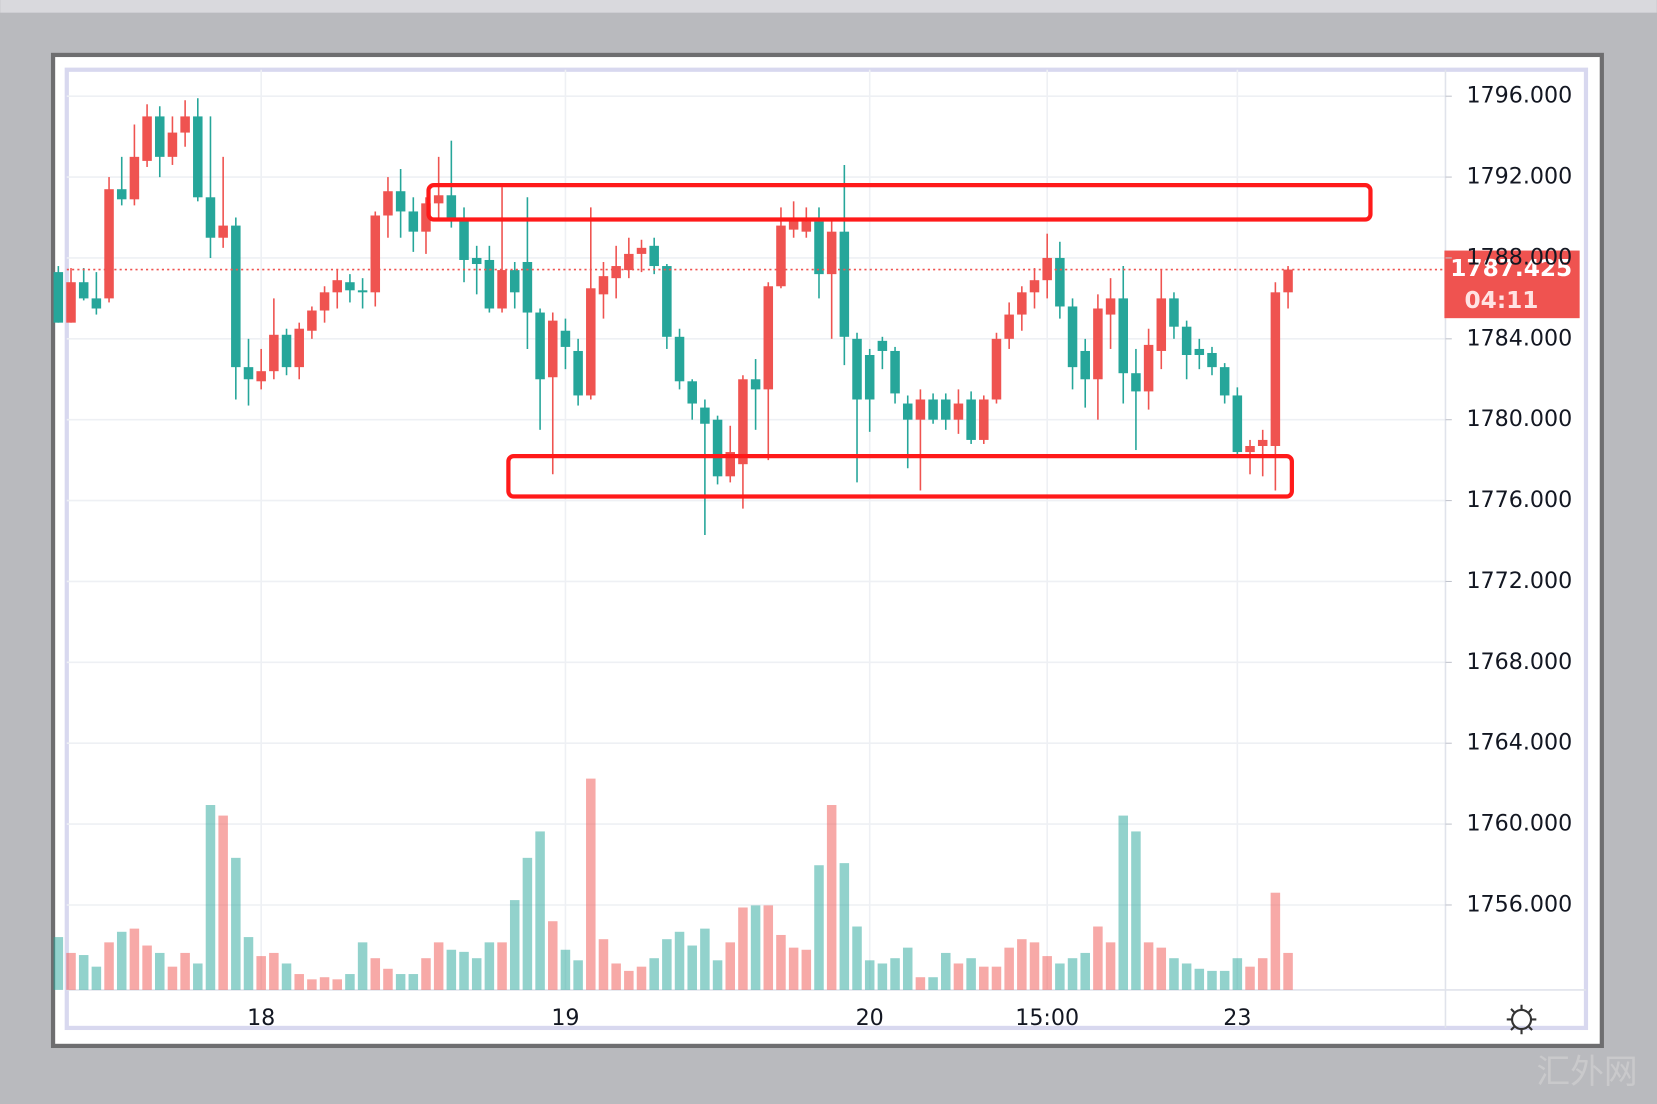 The width and height of the screenshot is (1657, 1104). I want to click on x-tick-label: 19, so click(565, 1018).